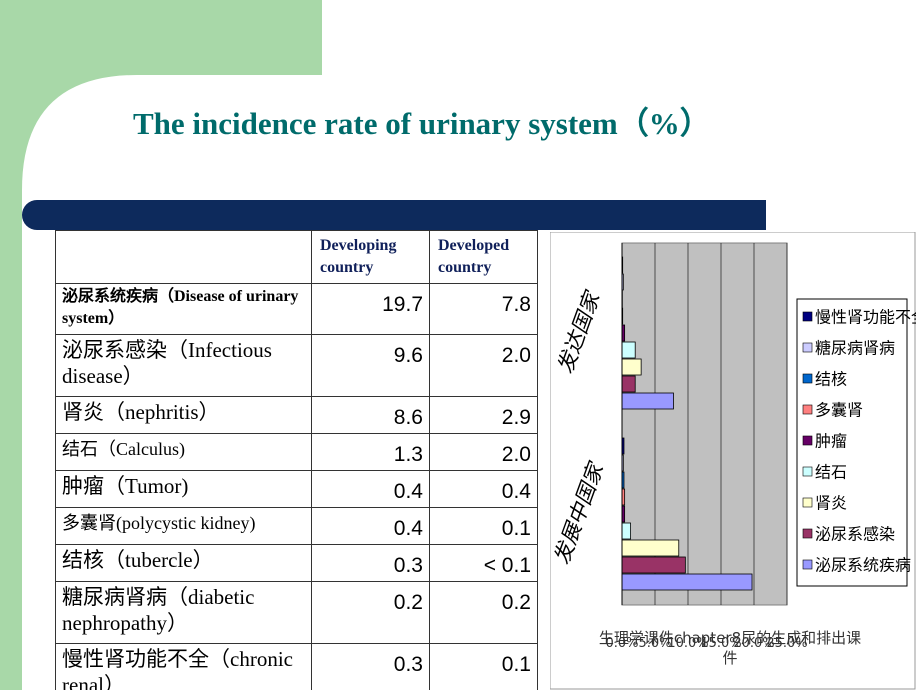 The height and width of the screenshot is (690, 920). Describe the element at coordinates (183, 563) in the screenshot. I see `table-cell: 结核（tubercle）` at that location.